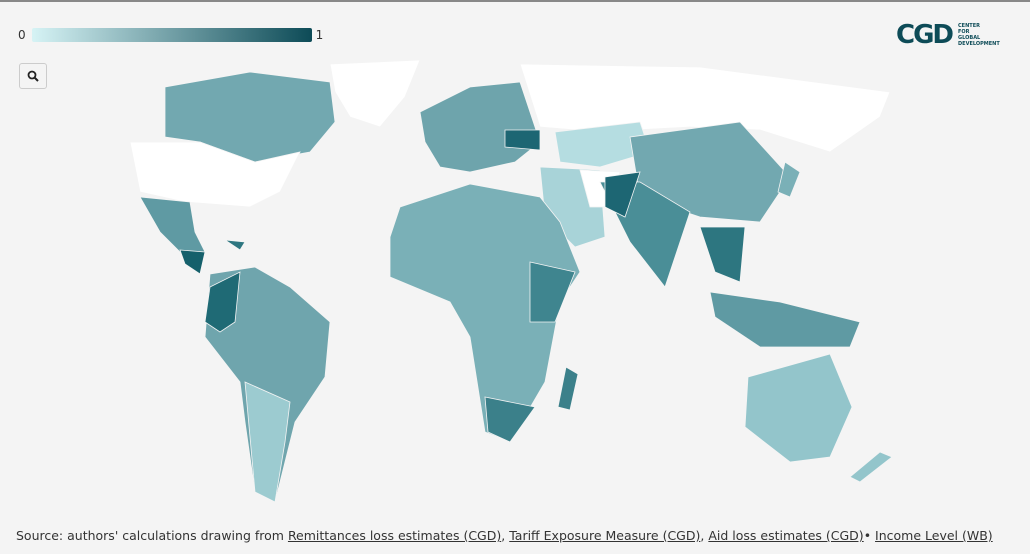  I want to click on source-link: Income Level (WB), so click(934, 535).